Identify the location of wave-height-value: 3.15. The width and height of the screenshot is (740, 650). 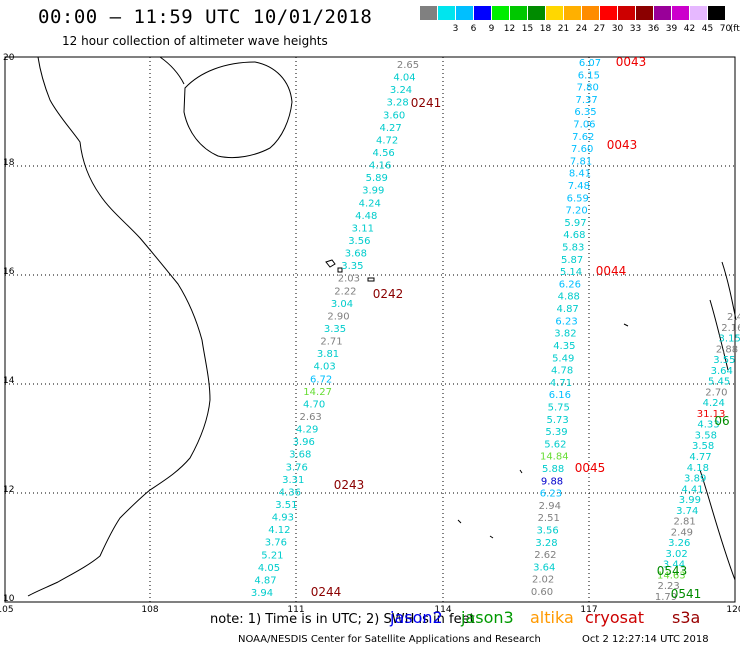
(729, 339).